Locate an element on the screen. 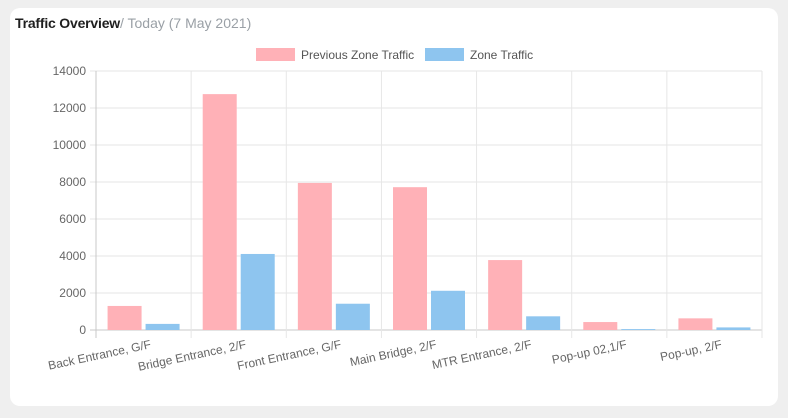  x-tick-label: Front Entrance, G/F is located at coordinates (289, 355).